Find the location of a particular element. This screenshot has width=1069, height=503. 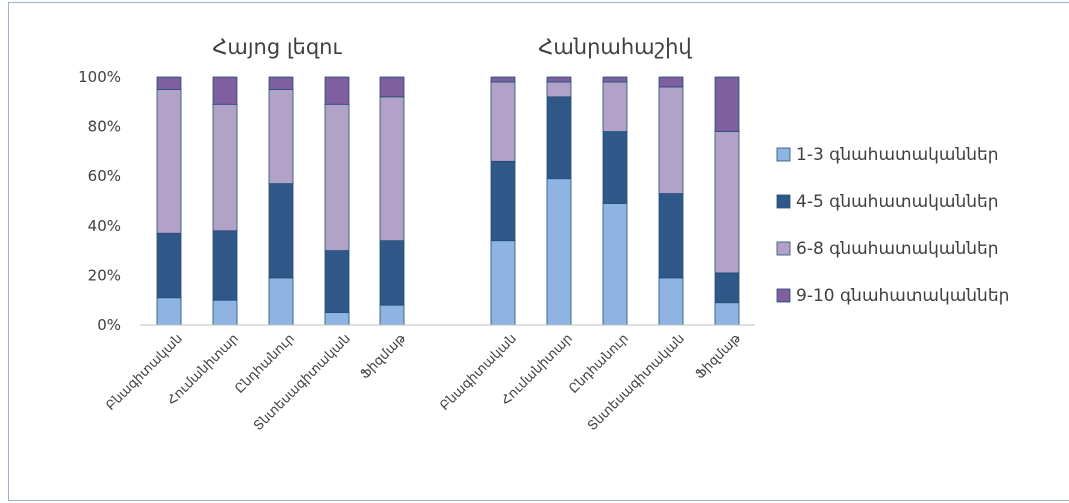

y-tick-label: 20% is located at coordinates (104, 275).